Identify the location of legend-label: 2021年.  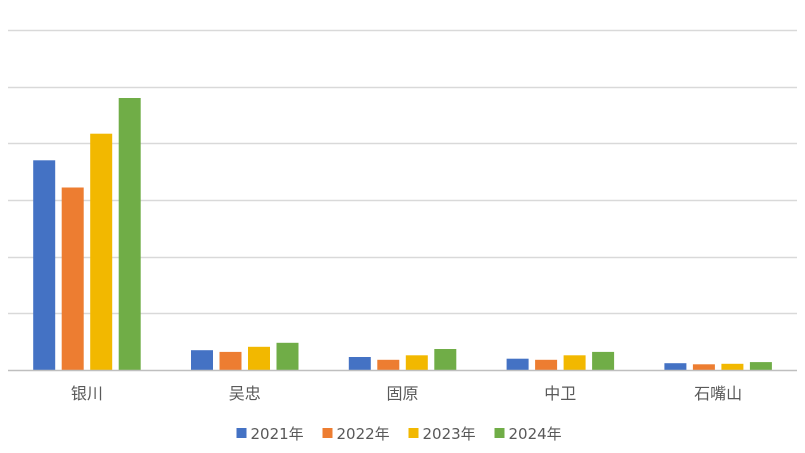
(277, 434).